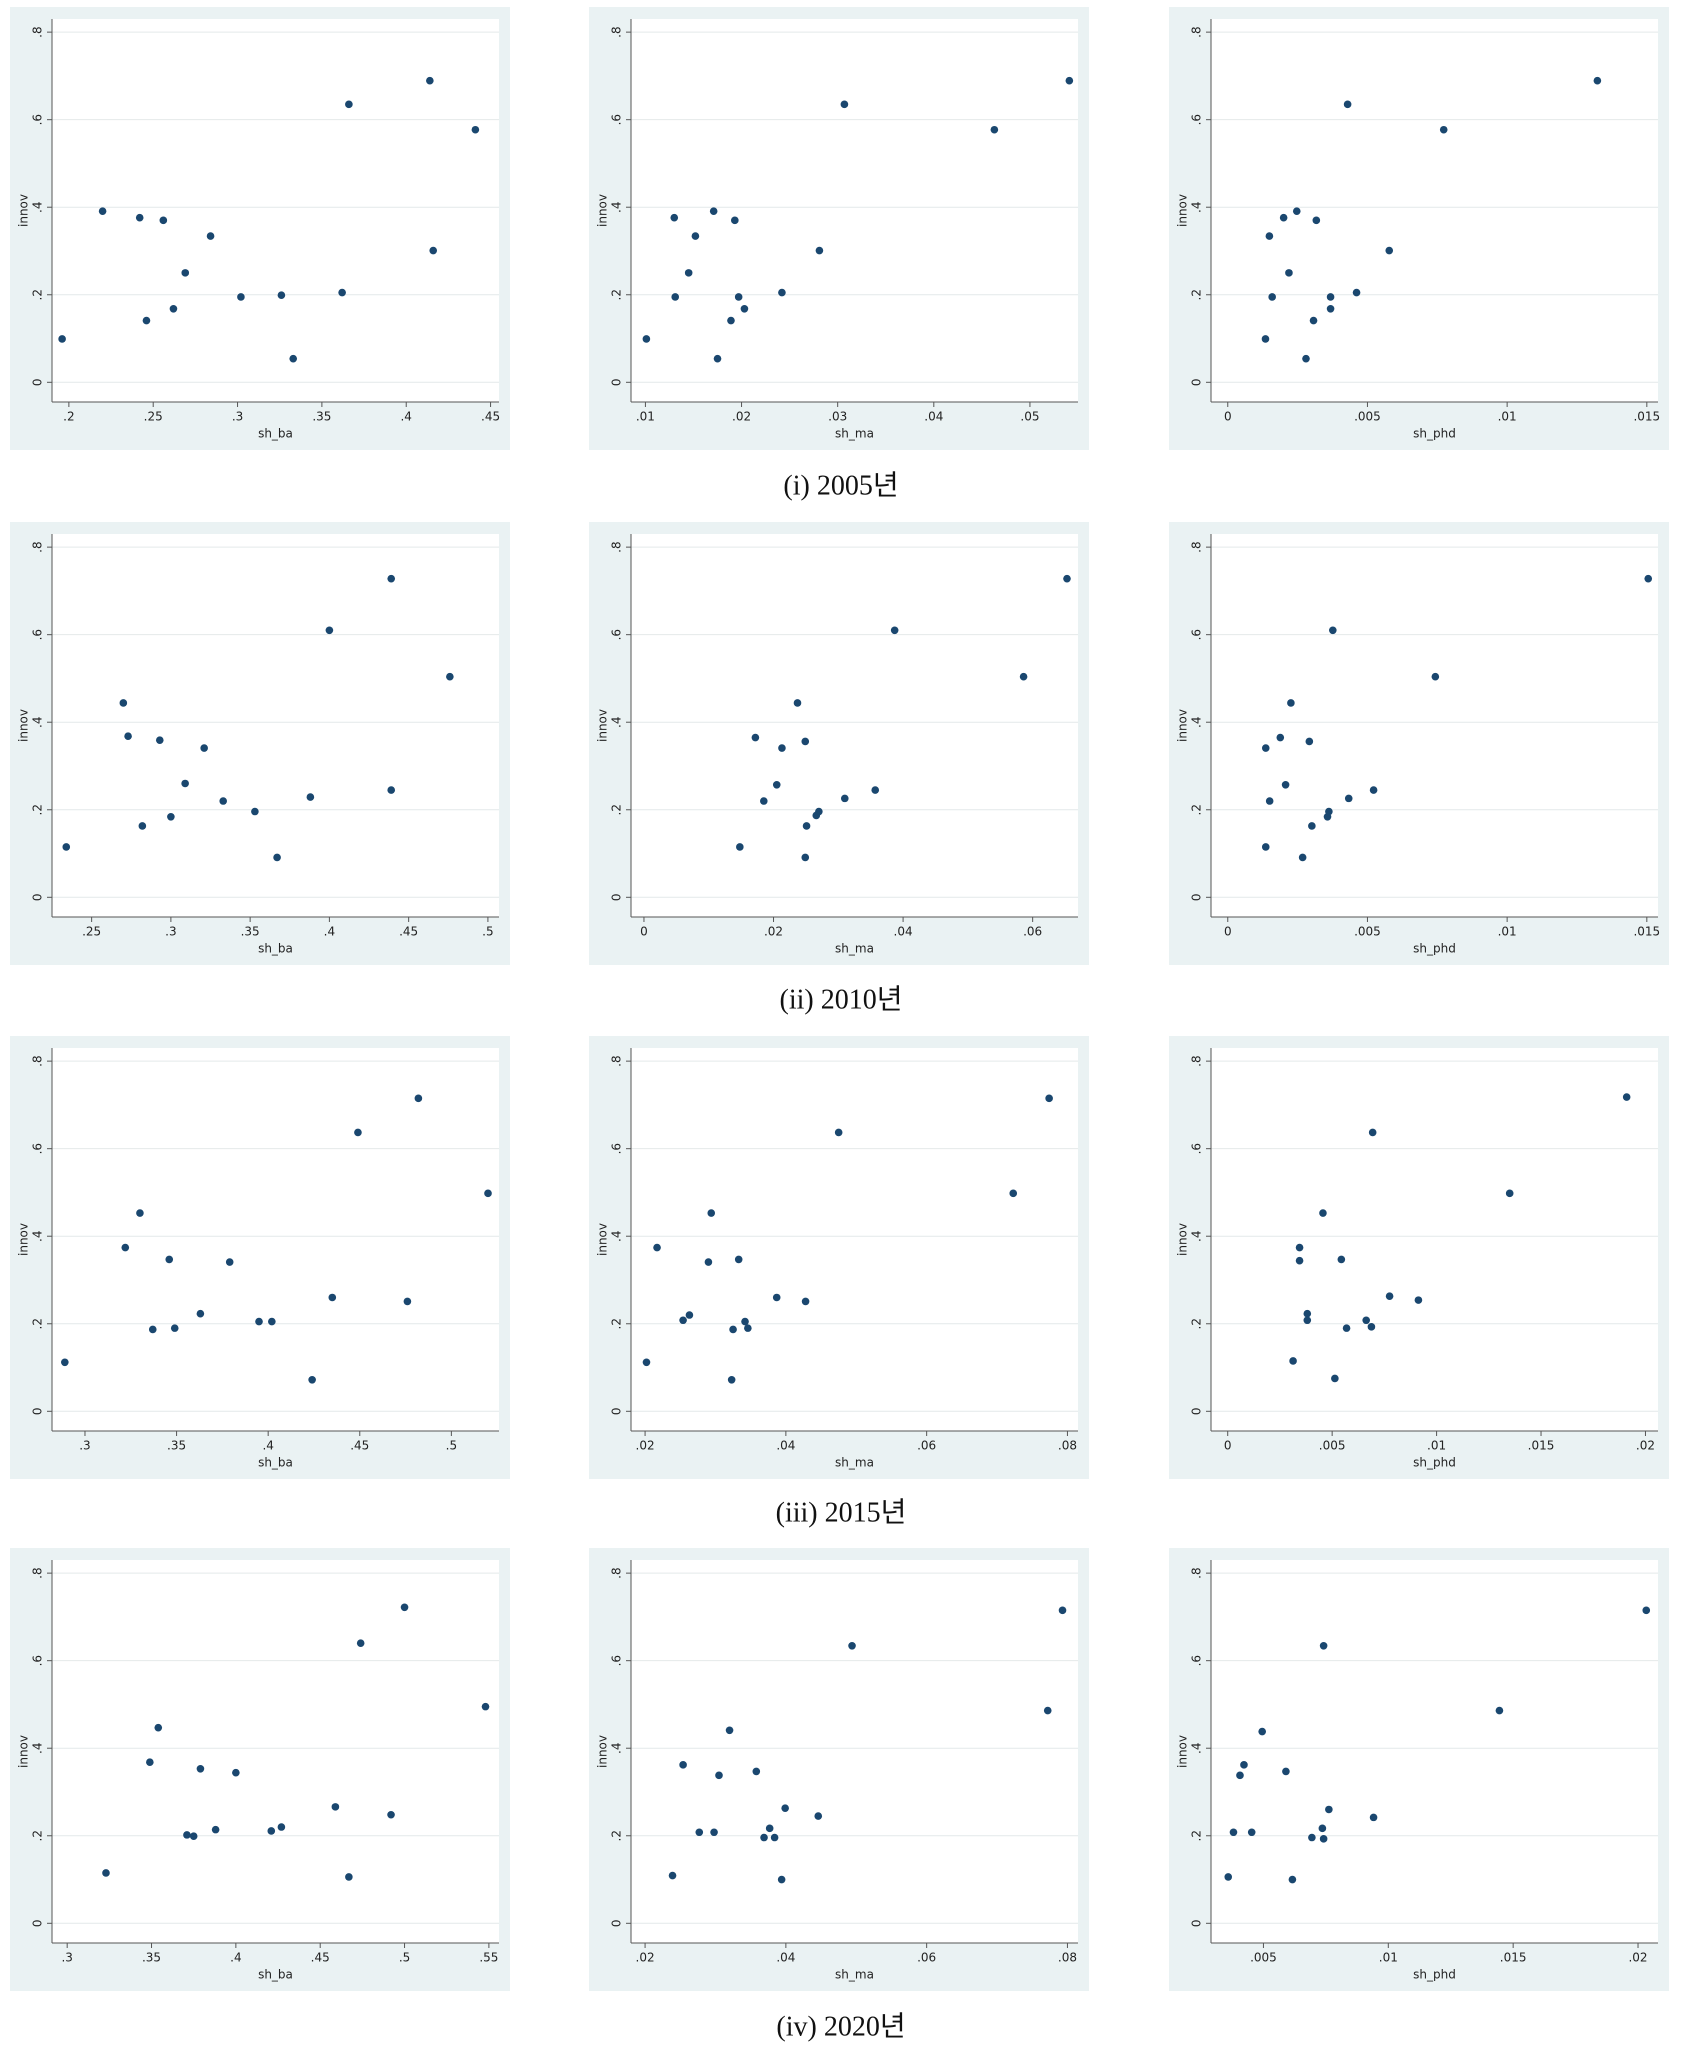  I want to click on scatter-panel: 0 .2 .4 .6 .8 .2 .25 .3 .35 .4 .45 sh_ba innov, so click(260, 228).